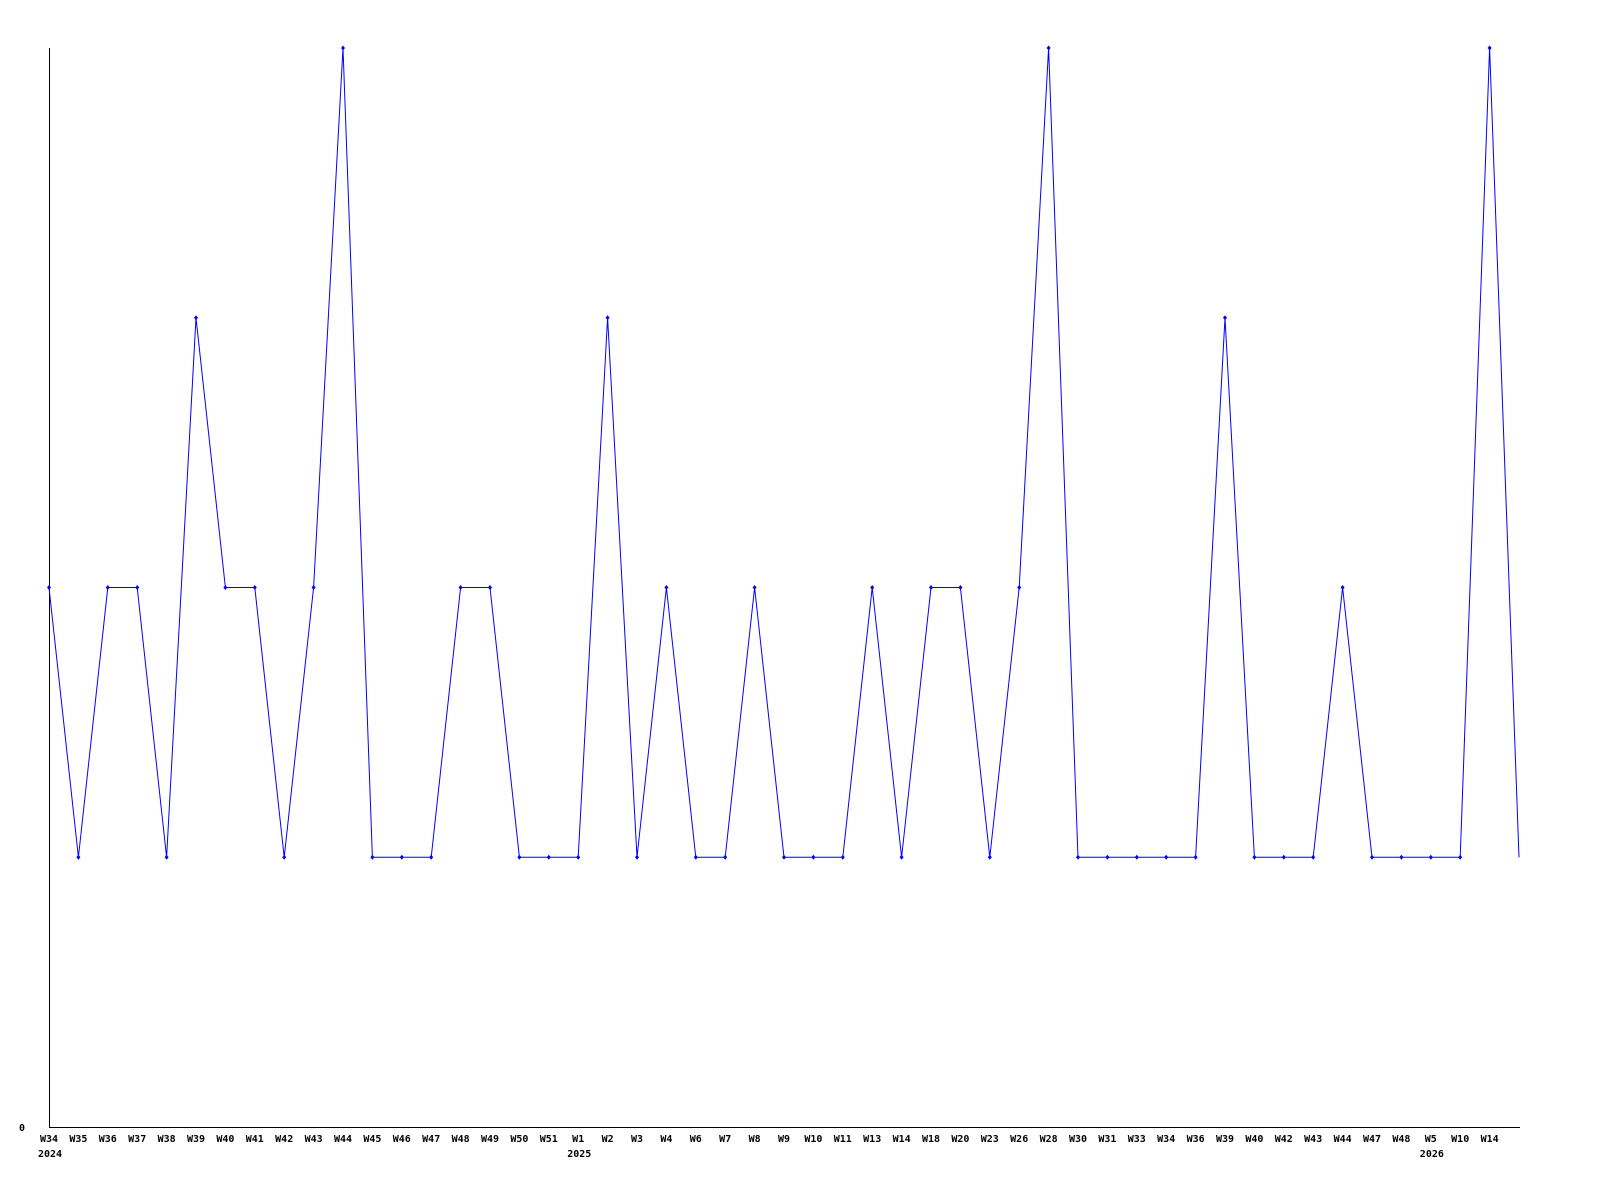 The height and width of the screenshot is (1200, 1600). I want to click on year-label: 2024, so click(50, 1154).